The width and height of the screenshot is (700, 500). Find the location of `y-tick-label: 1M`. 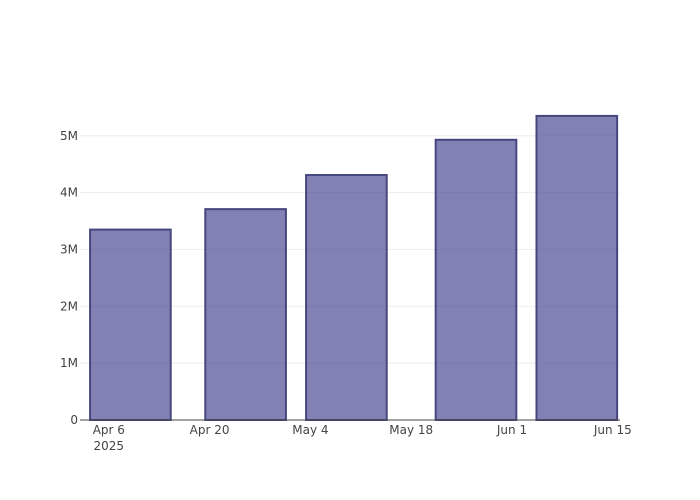

y-tick-label: 1M is located at coordinates (69, 363).